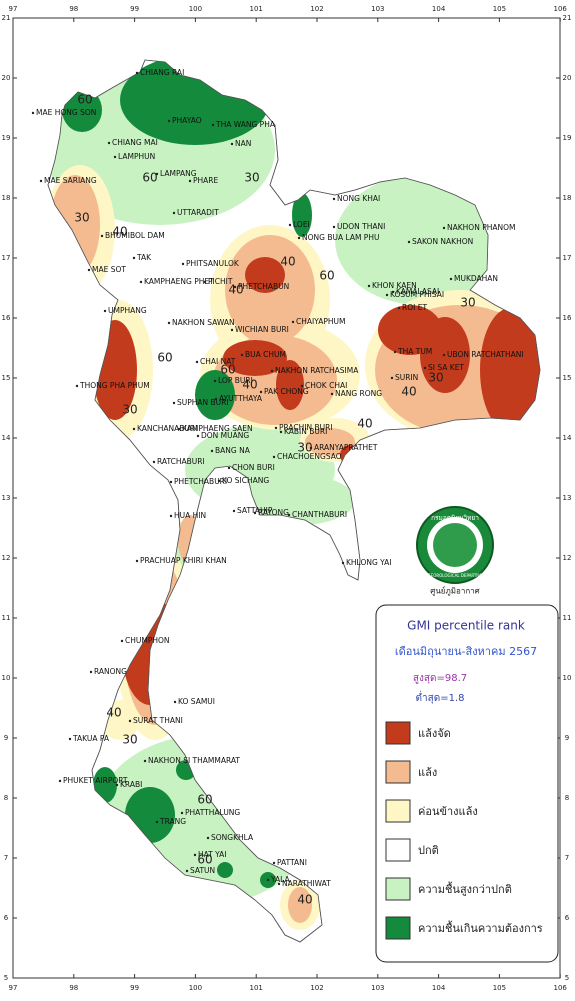 The width and height of the screenshot is (575, 1001). I want to click on station-label: SURAT THANI, so click(158, 720).